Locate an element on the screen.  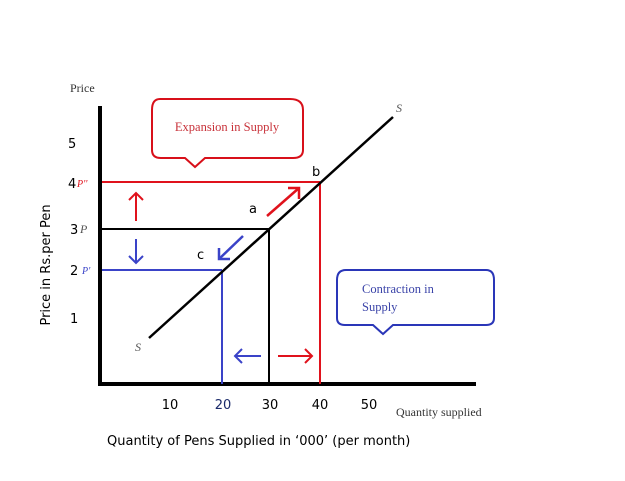
price-up-arrow-icon is located at coordinates (136, 206).